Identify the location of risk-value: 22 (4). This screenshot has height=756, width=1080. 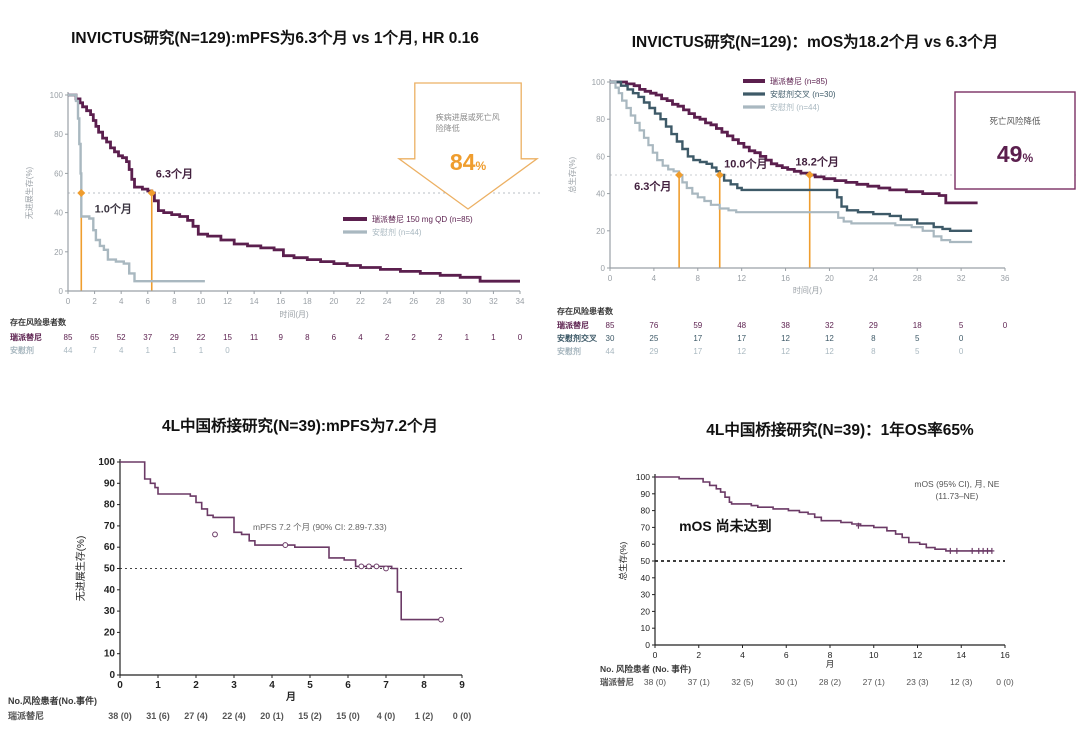
(234, 716).